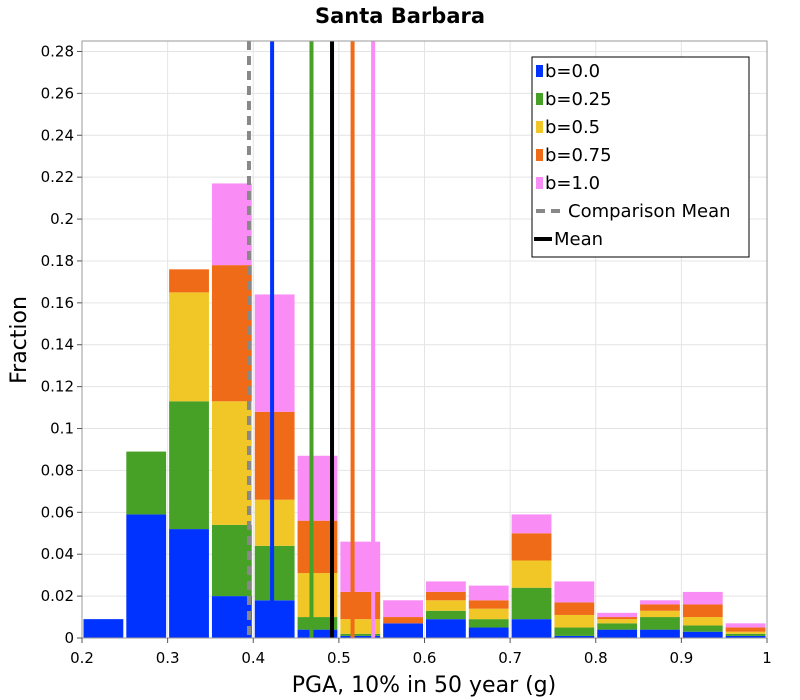 The width and height of the screenshot is (800, 700). Describe the element at coordinates (767, 658) in the screenshot. I see `x-tick-label: 1` at that location.